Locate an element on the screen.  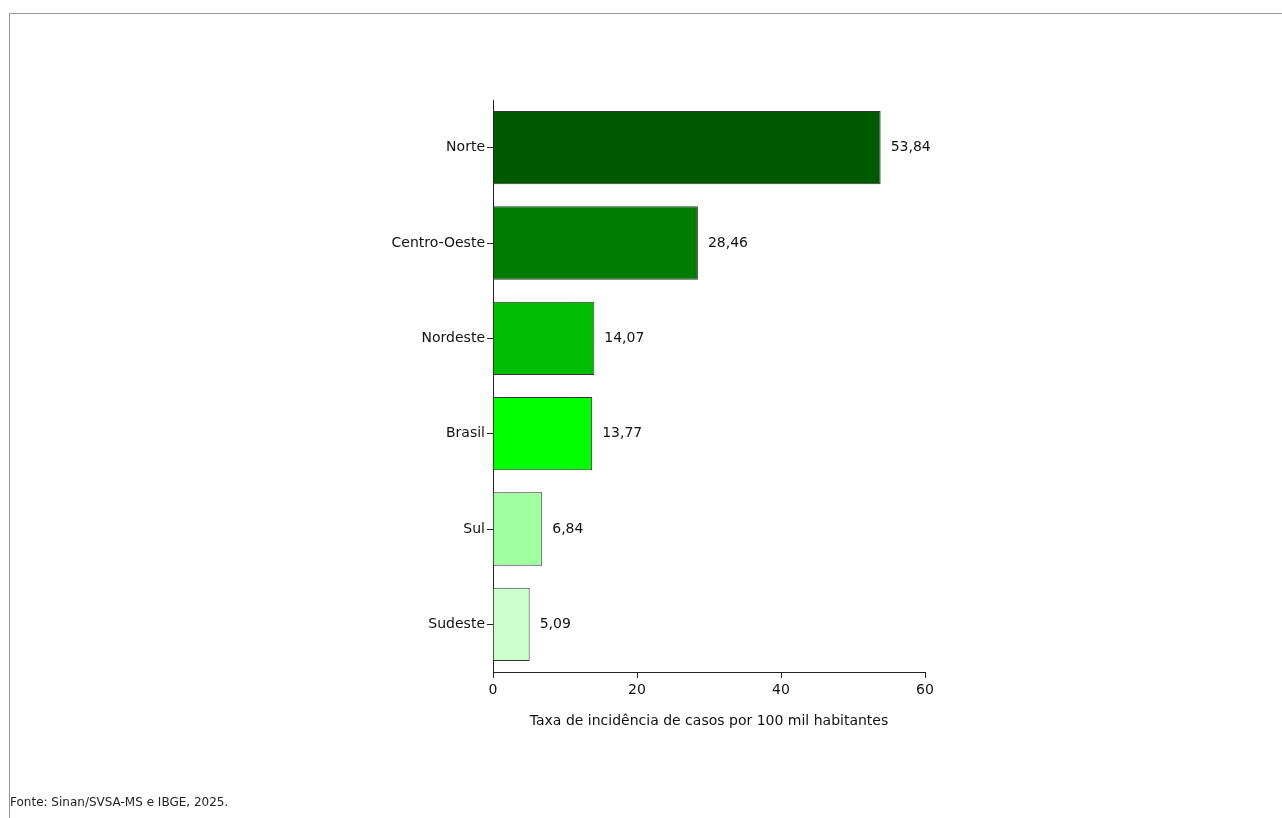
y-tick-label: Sudeste is located at coordinates (456, 622).